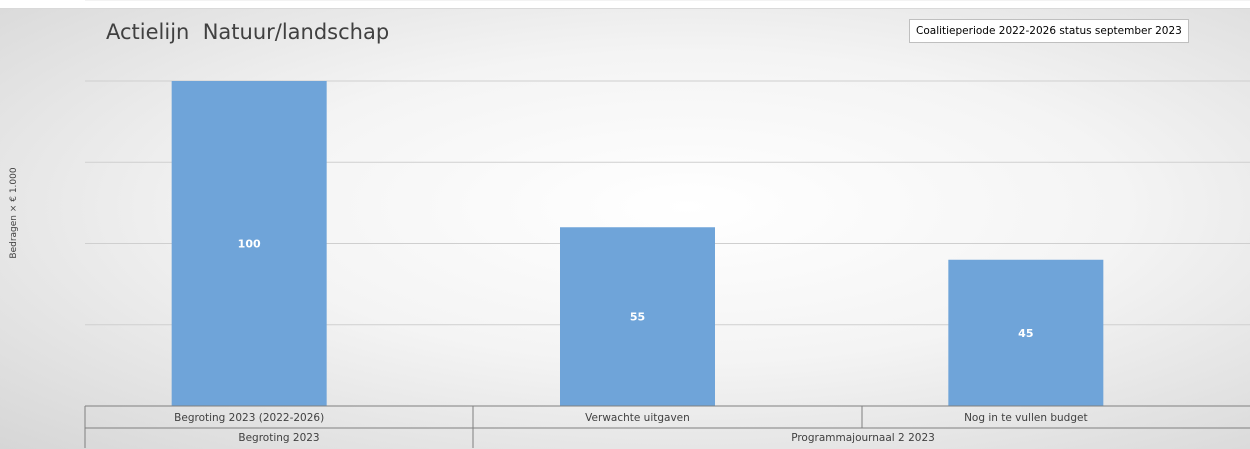 The height and width of the screenshot is (449, 1250). I want to click on chart-title: Actielijn Natuur/landschap, so click(248, 32).